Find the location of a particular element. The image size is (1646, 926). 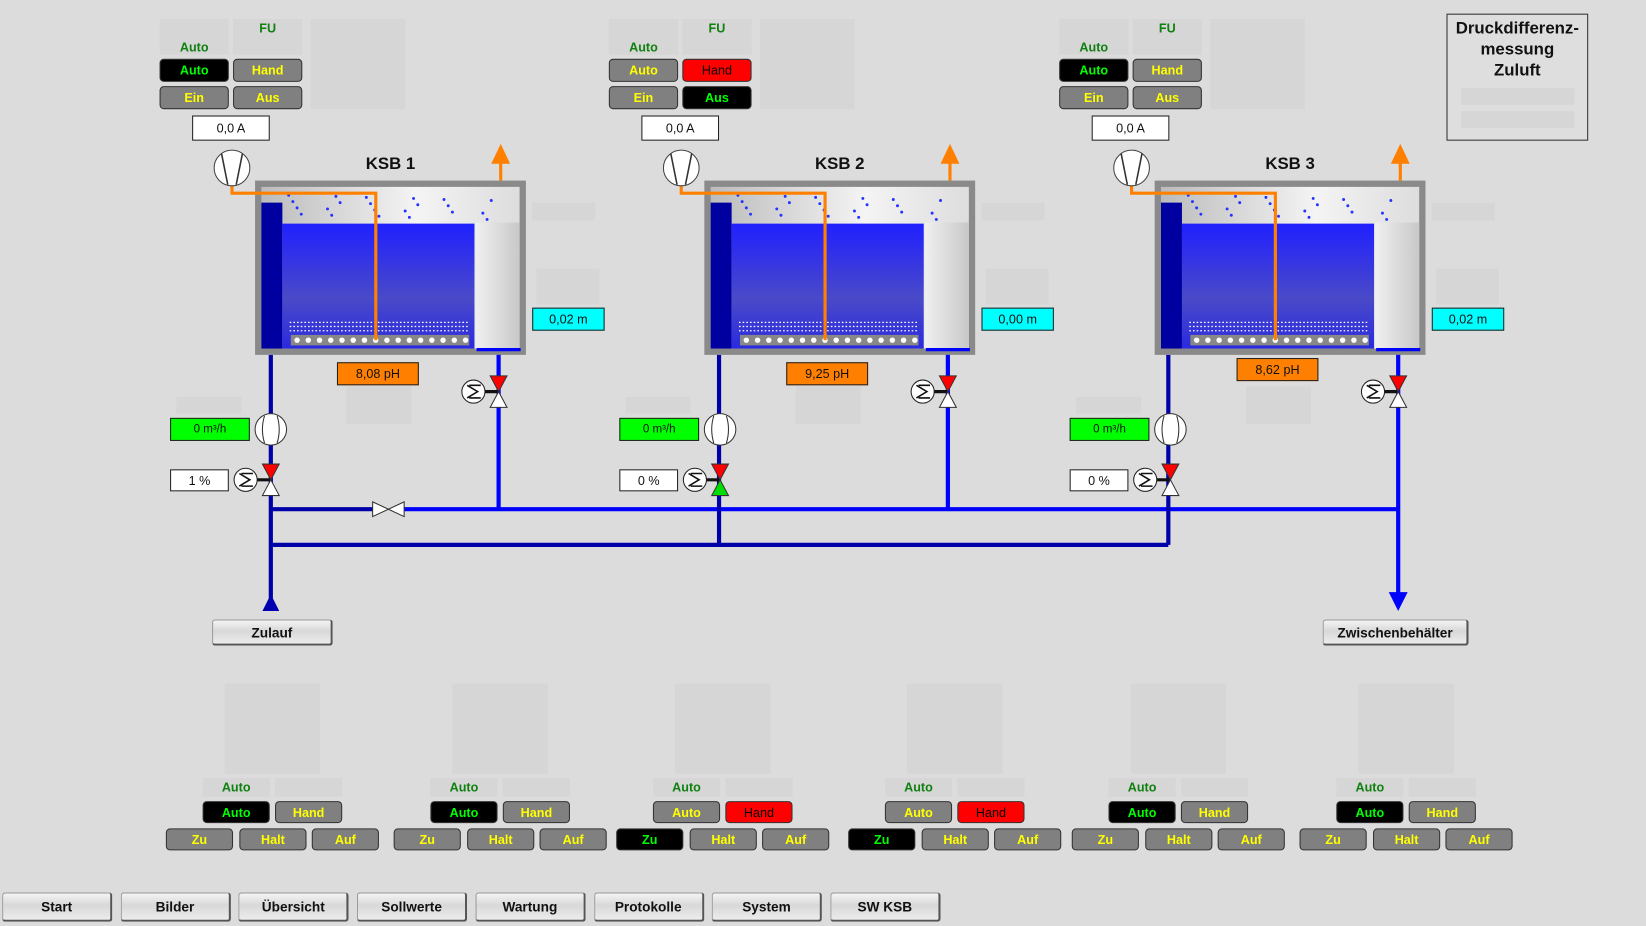

ksb3-ein-button: Ein is located at coordinates (1094, 98).